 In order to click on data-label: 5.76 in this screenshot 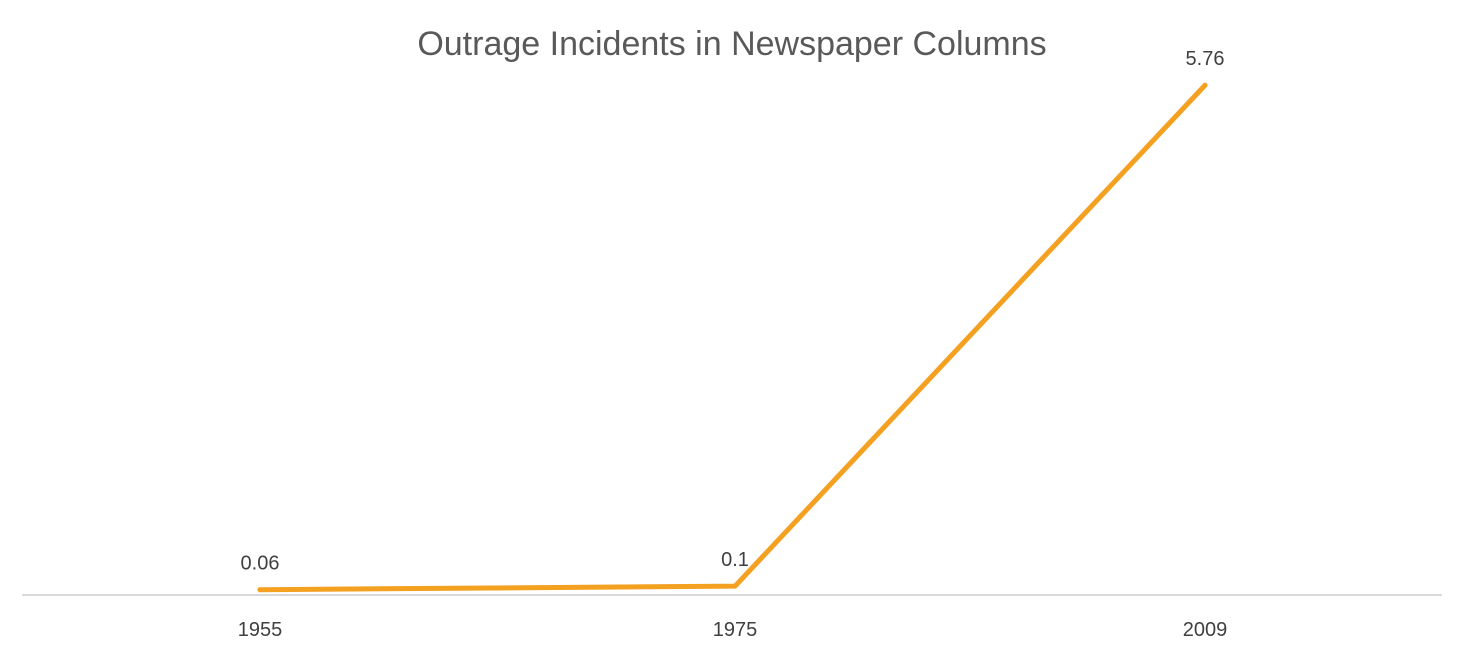, I will do `click(1205, 59)`.